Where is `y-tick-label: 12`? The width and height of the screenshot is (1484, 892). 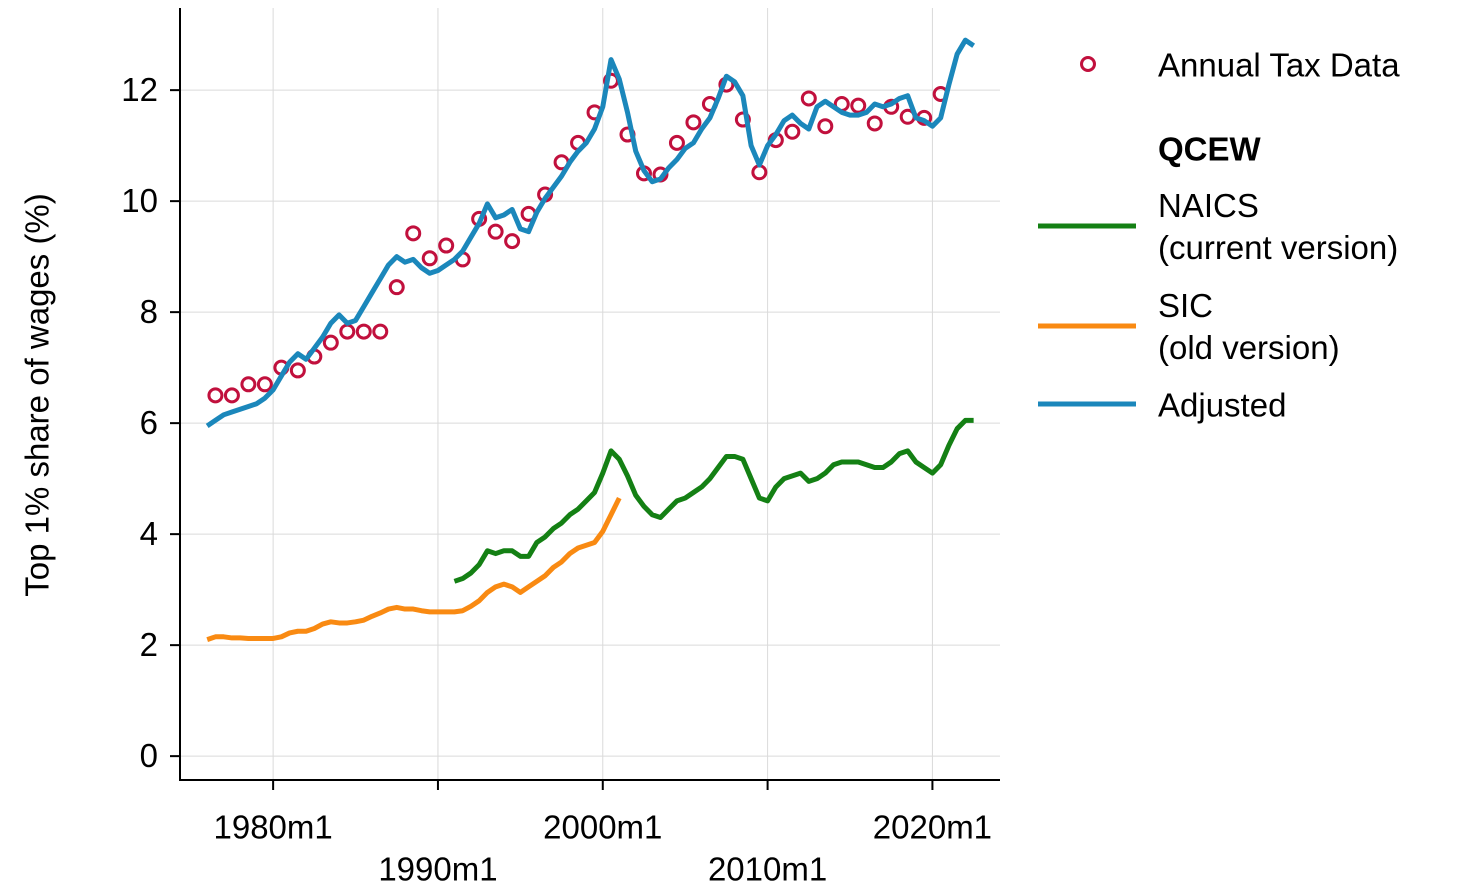
y-tick-label: 12 is located at coordinates (139, 89).